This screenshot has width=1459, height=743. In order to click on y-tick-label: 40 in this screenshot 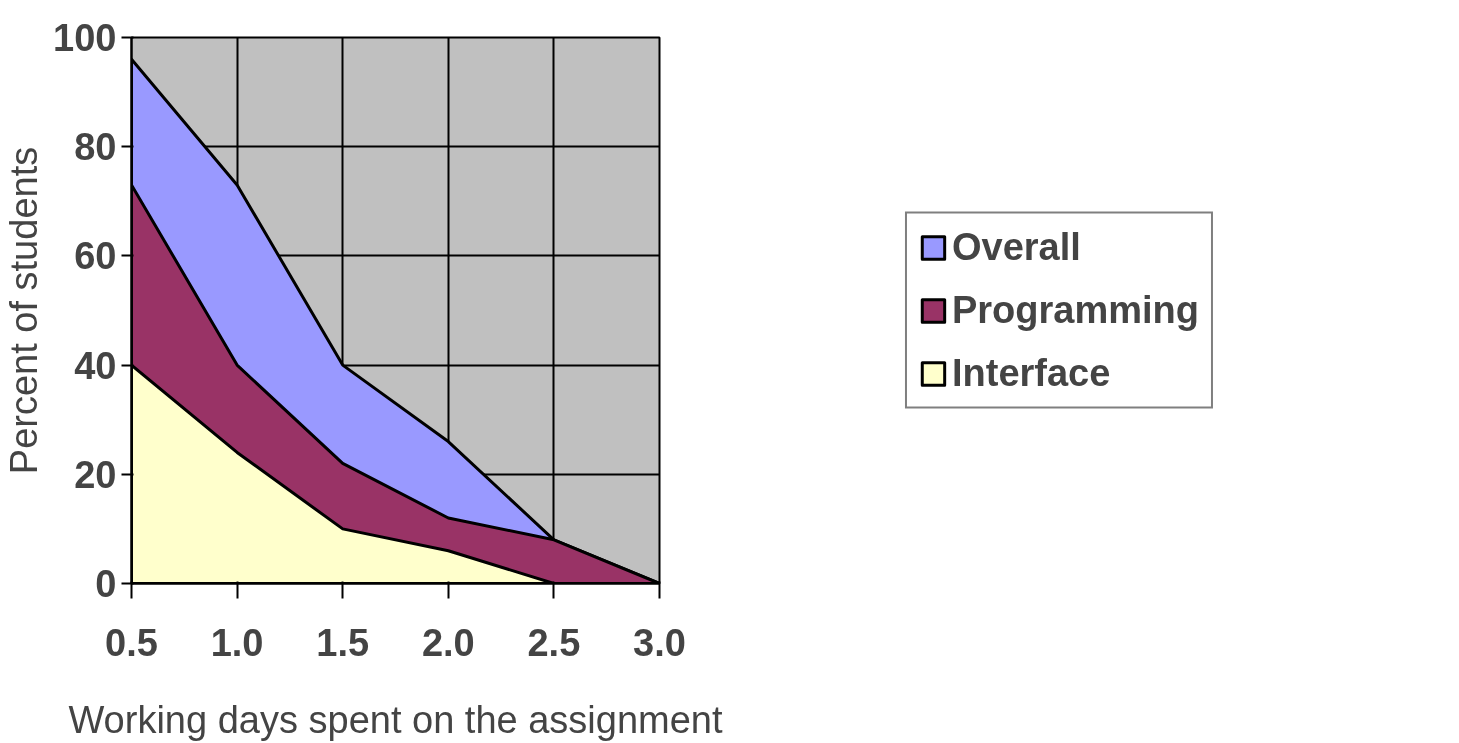, I will do `click(95, 365)`.